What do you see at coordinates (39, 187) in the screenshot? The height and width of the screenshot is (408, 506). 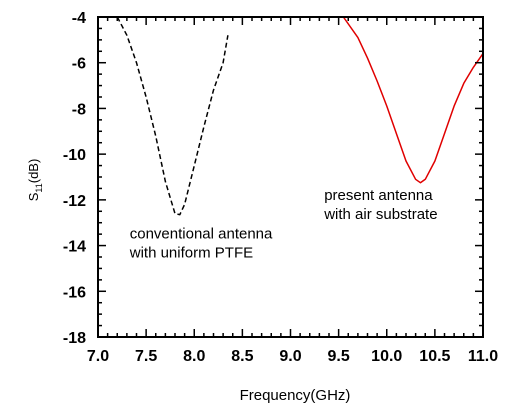 I see `y-axis-title-sub: 11` at bounding box center [39, 187].